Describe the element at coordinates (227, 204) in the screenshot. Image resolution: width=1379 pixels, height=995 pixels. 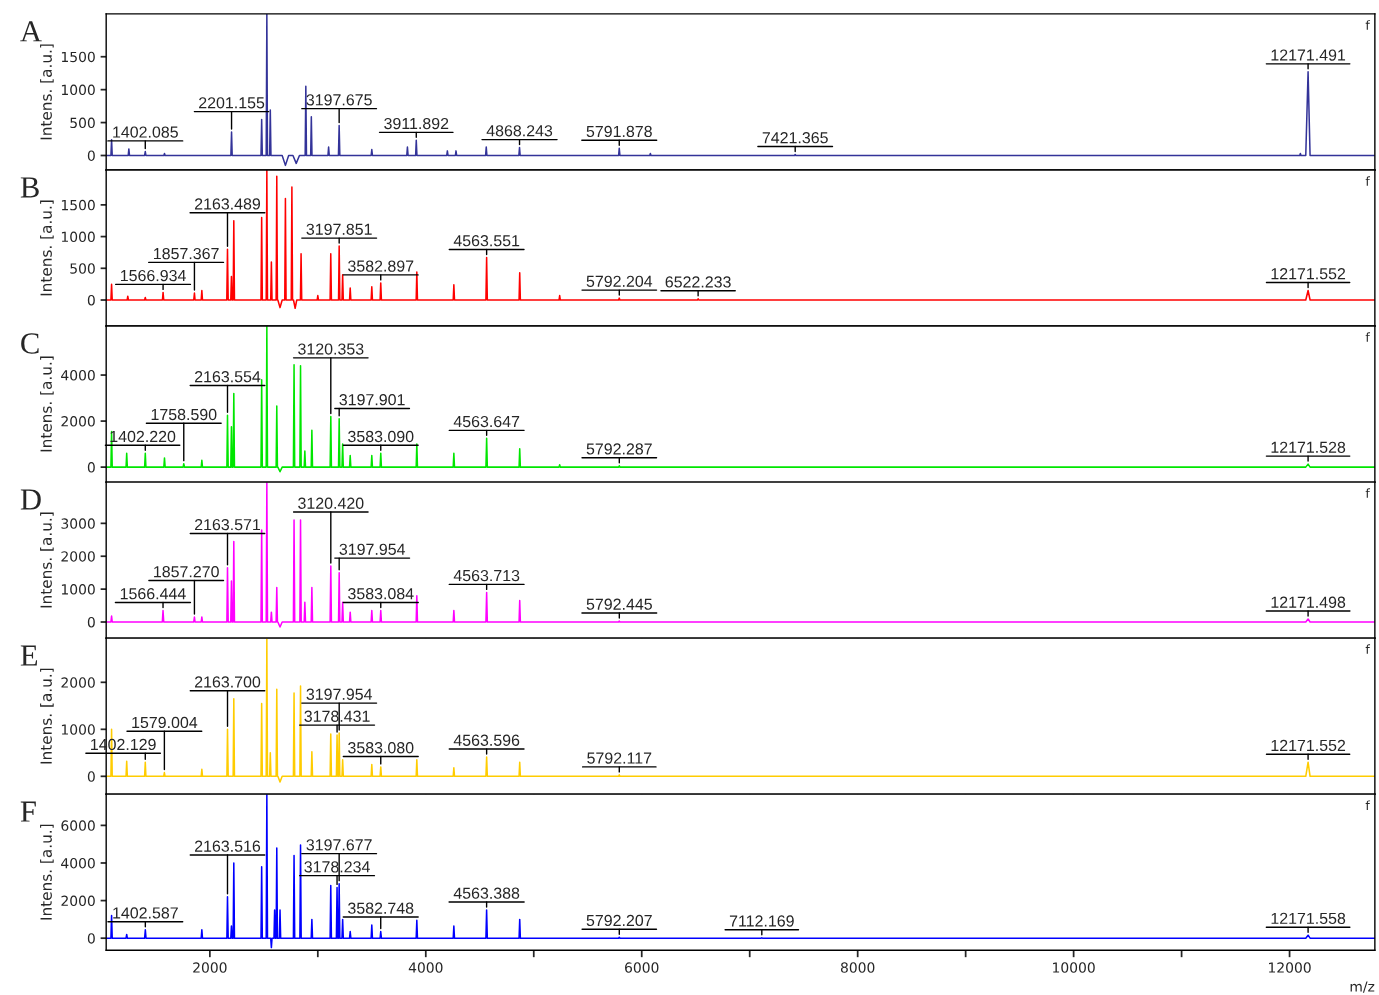
I see `annotation: 2163.489` at that location.